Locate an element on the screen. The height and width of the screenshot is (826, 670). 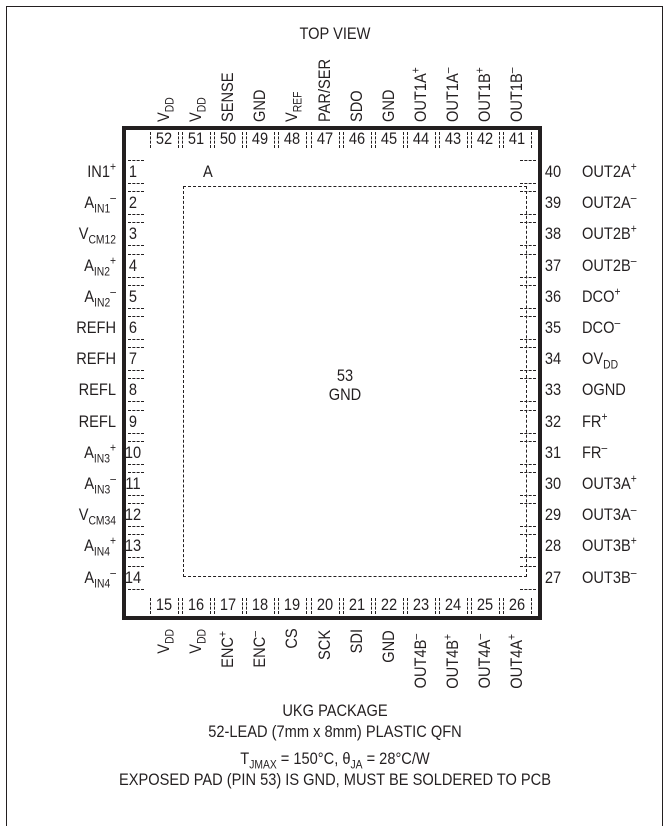
top-pin-label: OUT1B+ is located at coordinates (483, 94).